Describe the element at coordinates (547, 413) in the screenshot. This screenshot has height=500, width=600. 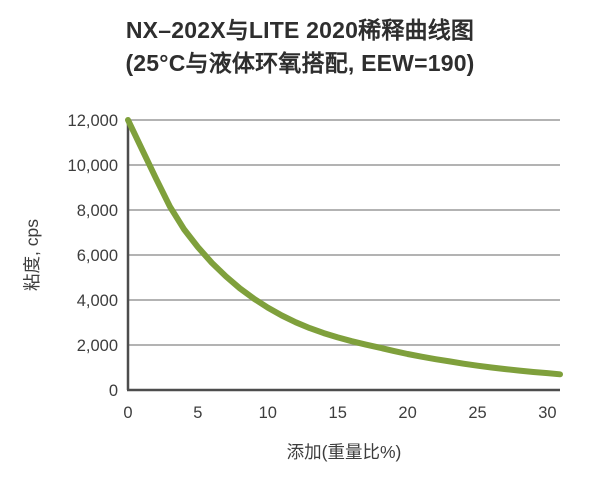
I see `x-tick-label-30: 30` at that location.